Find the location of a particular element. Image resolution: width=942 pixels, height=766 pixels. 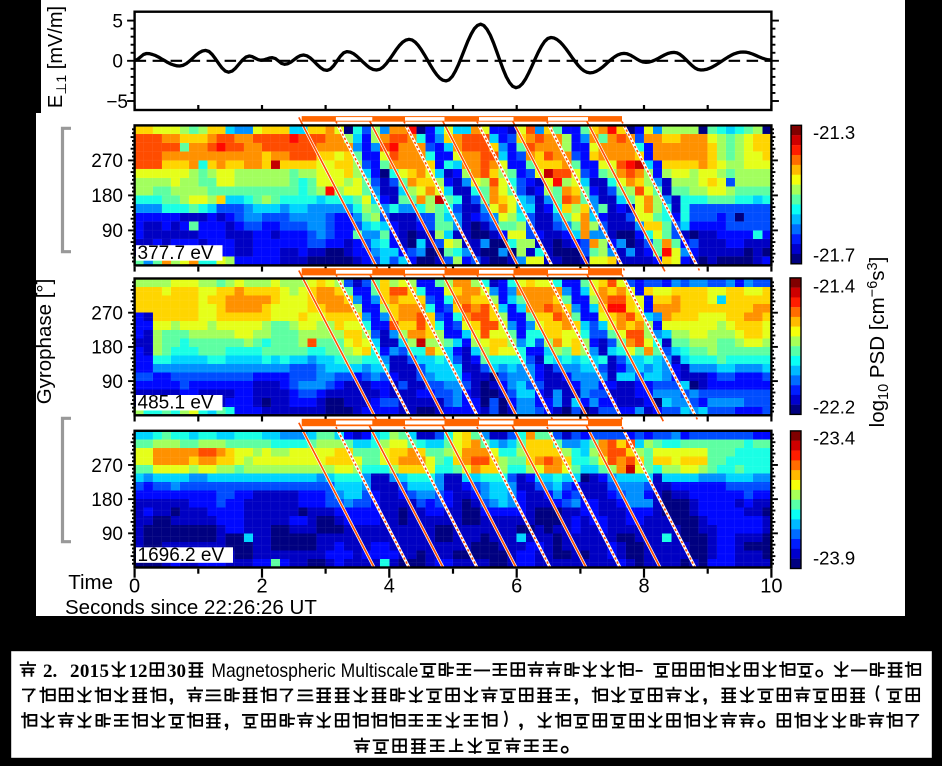

svg-text: -21.7 is located at coordinates (834, 255).